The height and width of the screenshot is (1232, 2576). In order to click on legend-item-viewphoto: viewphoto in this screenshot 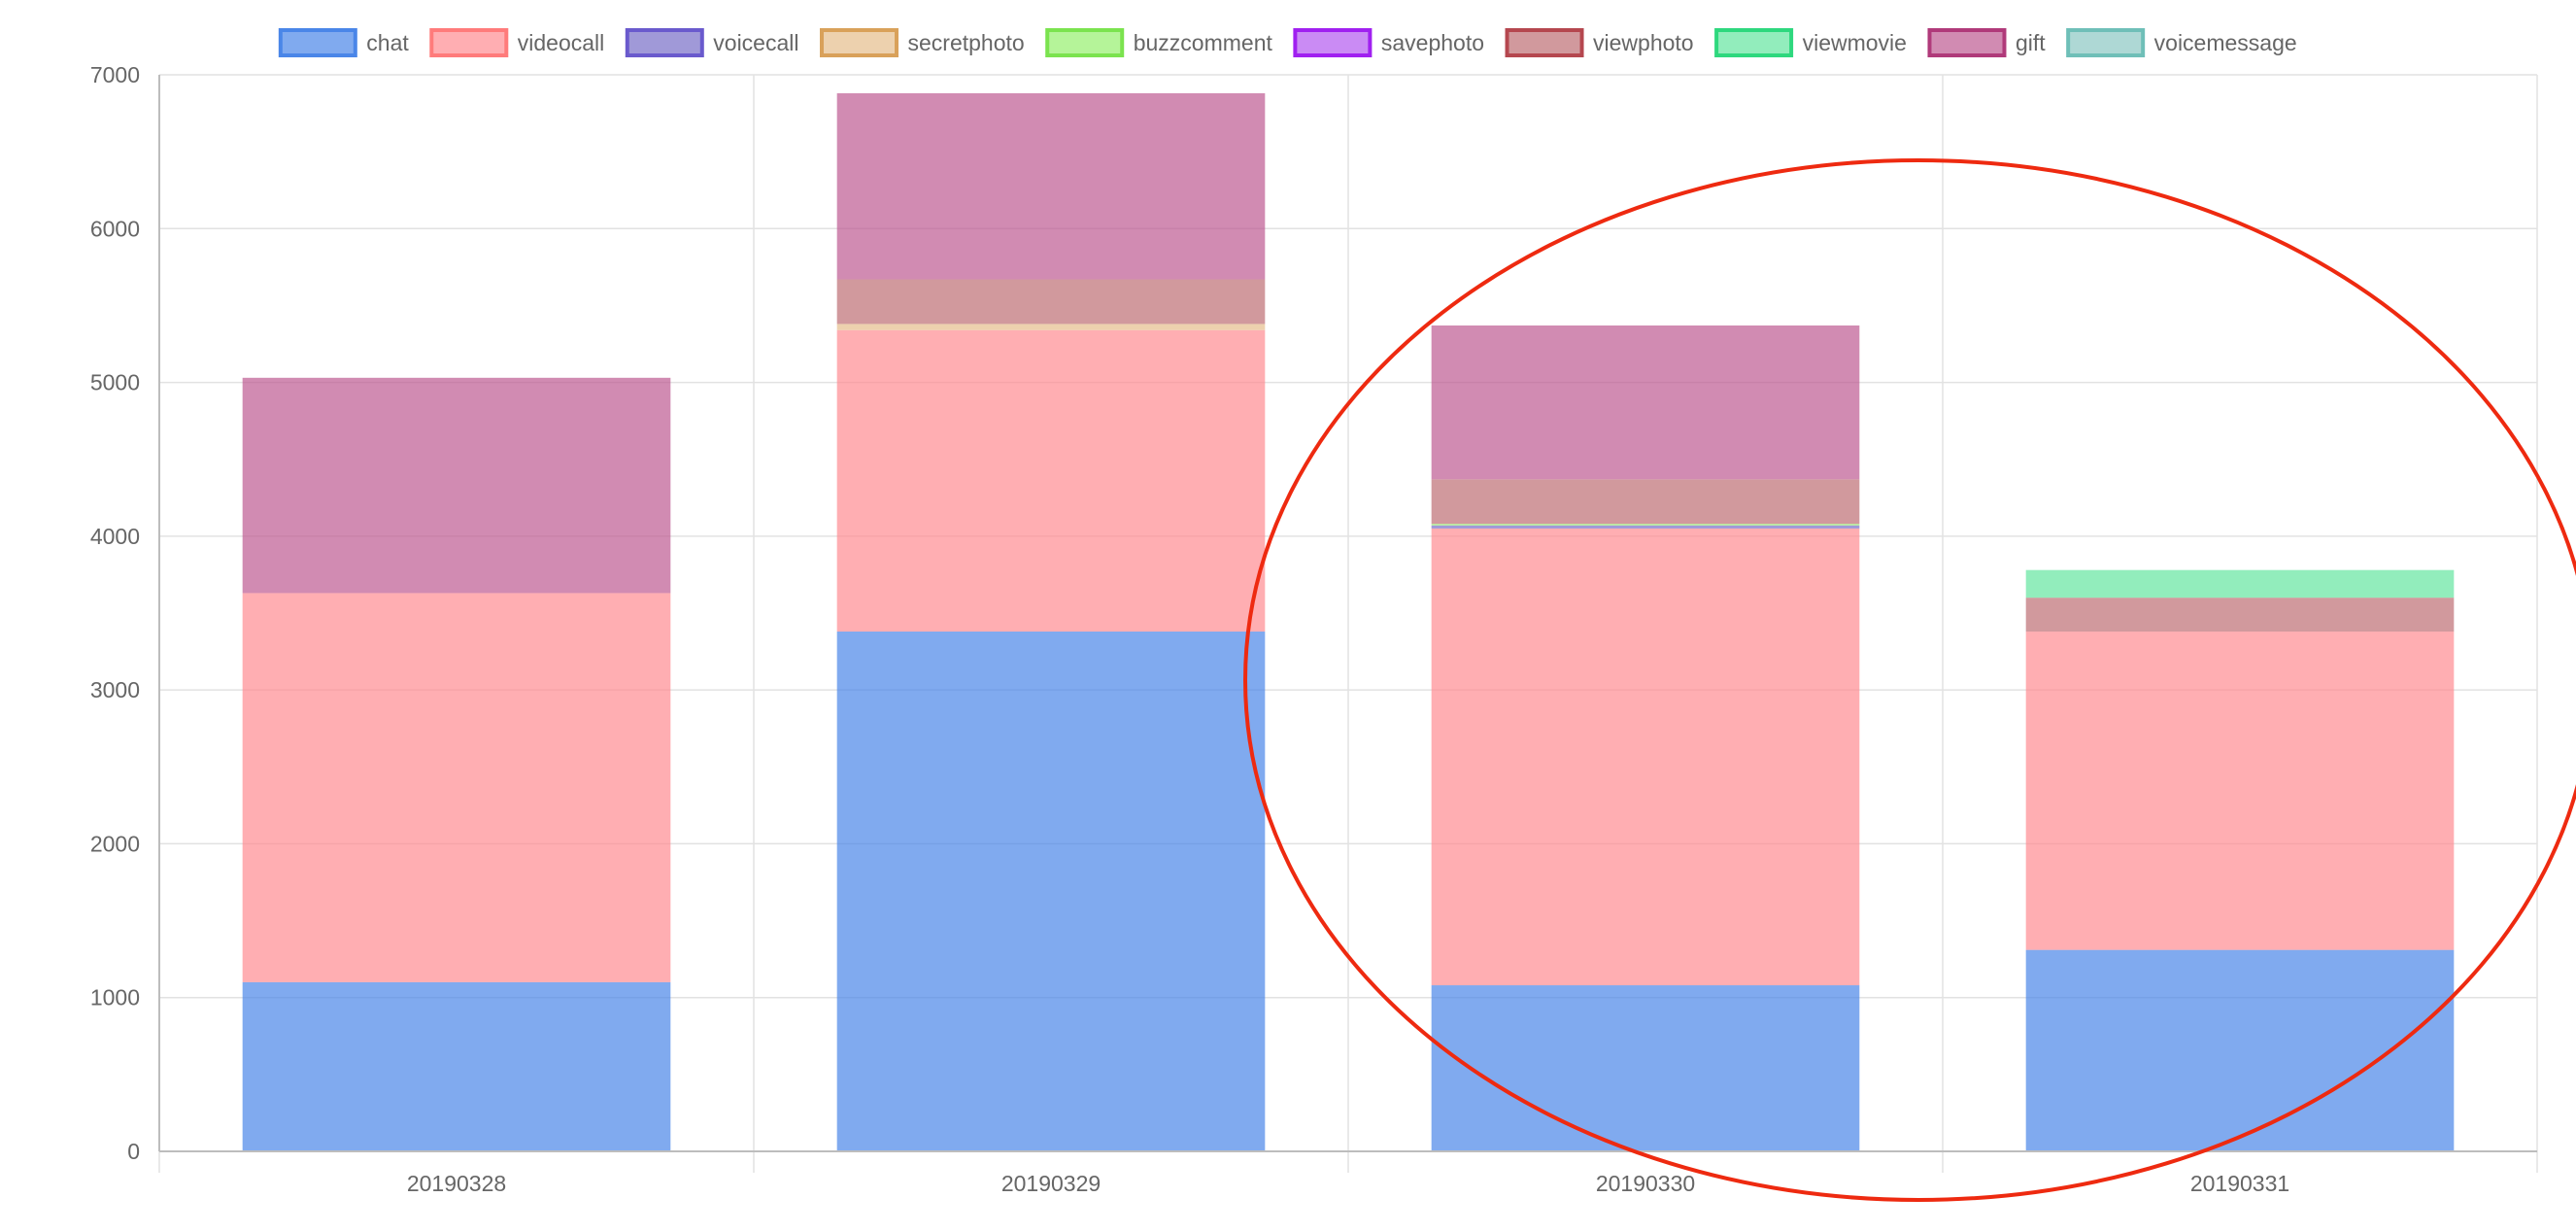, I will do `click(1599, 42)`.